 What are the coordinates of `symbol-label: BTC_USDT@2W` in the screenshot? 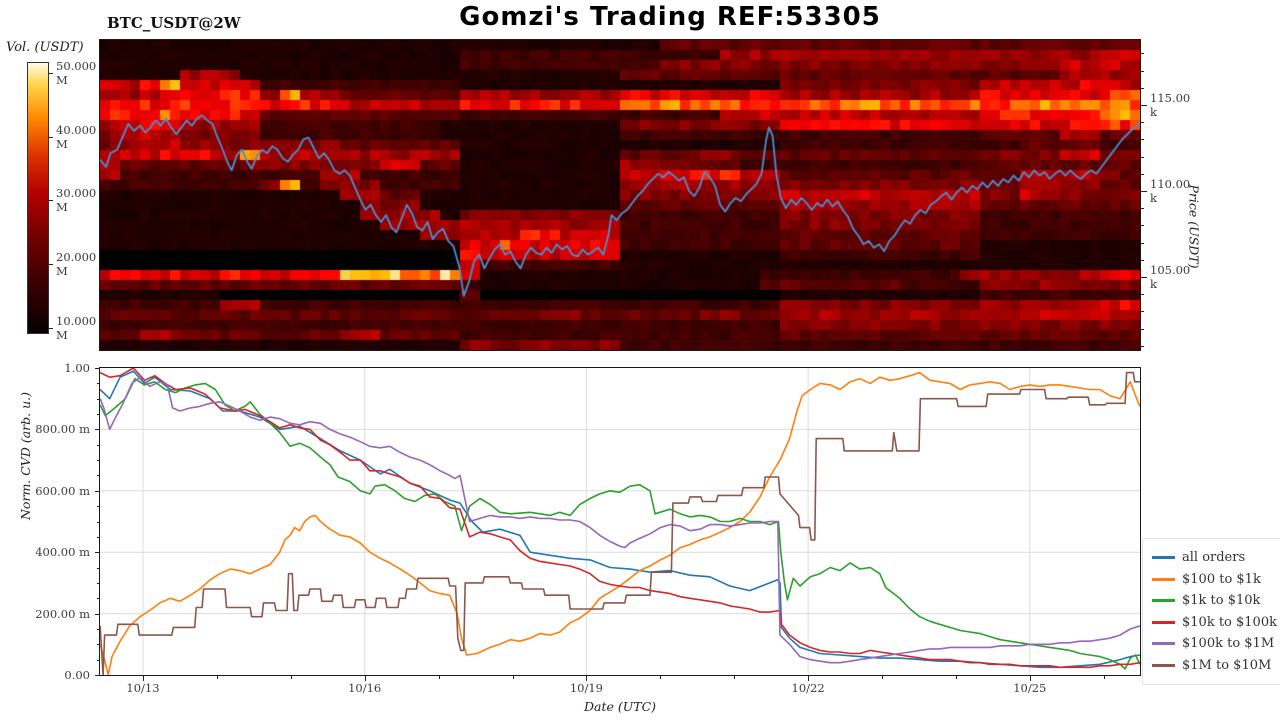 It's located at (174, 23).